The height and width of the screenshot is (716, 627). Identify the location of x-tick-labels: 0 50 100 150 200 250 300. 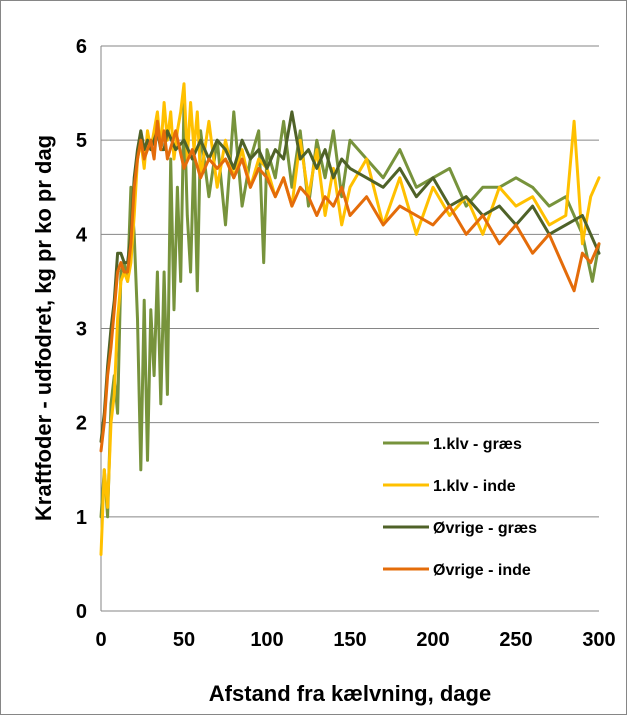
(355, 640).